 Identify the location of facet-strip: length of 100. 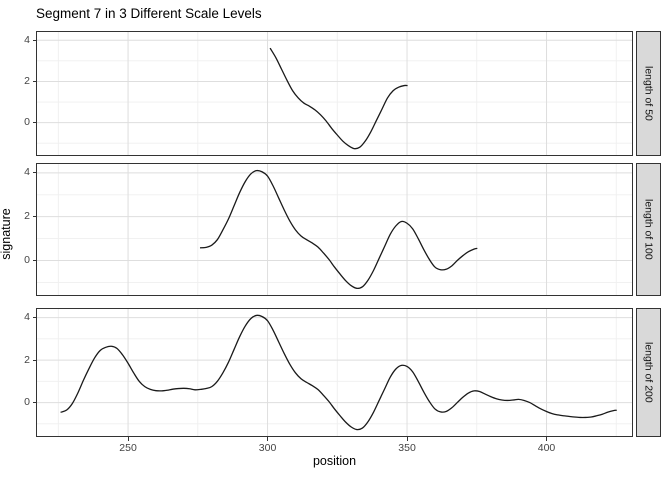
(648, 229).